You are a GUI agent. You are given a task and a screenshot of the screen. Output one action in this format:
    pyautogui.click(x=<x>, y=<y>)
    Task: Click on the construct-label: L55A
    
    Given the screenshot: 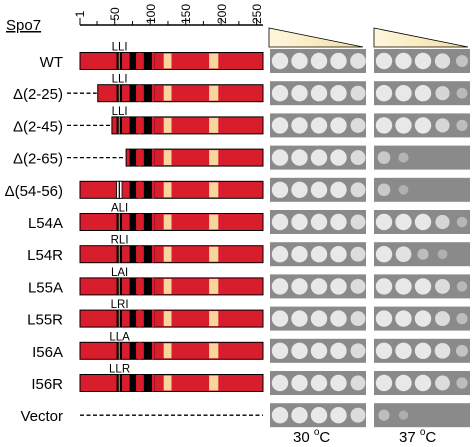 What is the action you would take?
    pyautogui.click(x=45, y=287)
    